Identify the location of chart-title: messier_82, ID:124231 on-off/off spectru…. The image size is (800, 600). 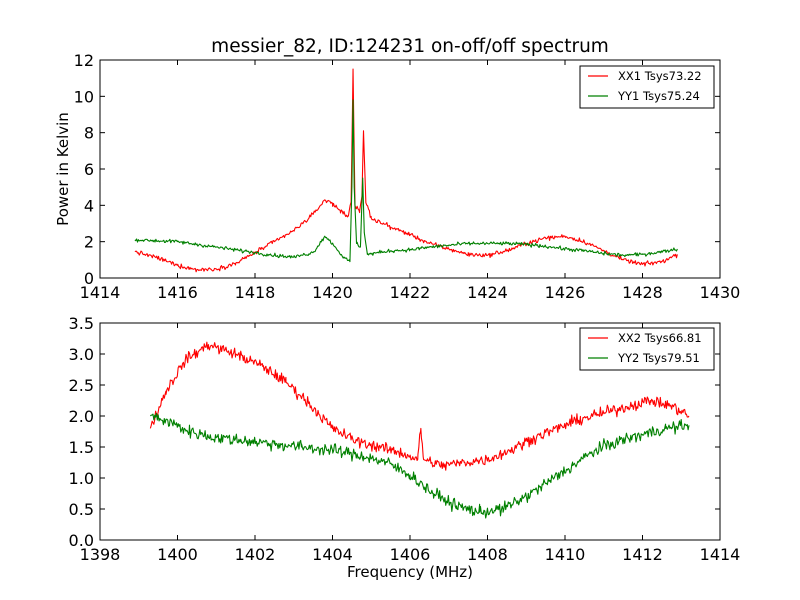
(410, 46).